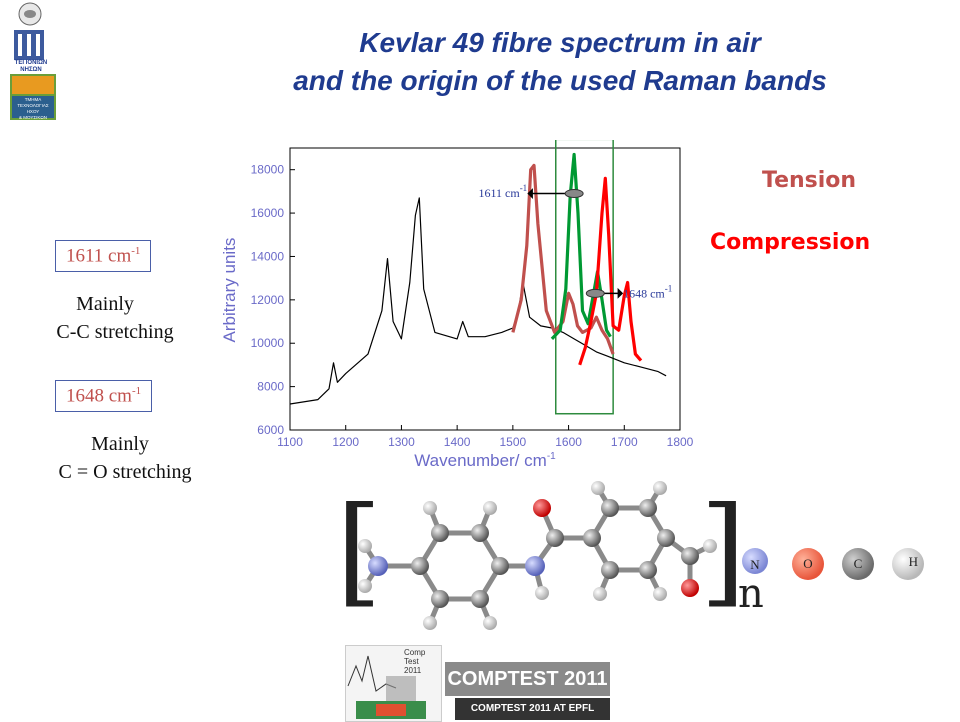  Describe the element at coordinates (411, 661) in the screenshot. I see `comptest-small-2: Test` at that location.